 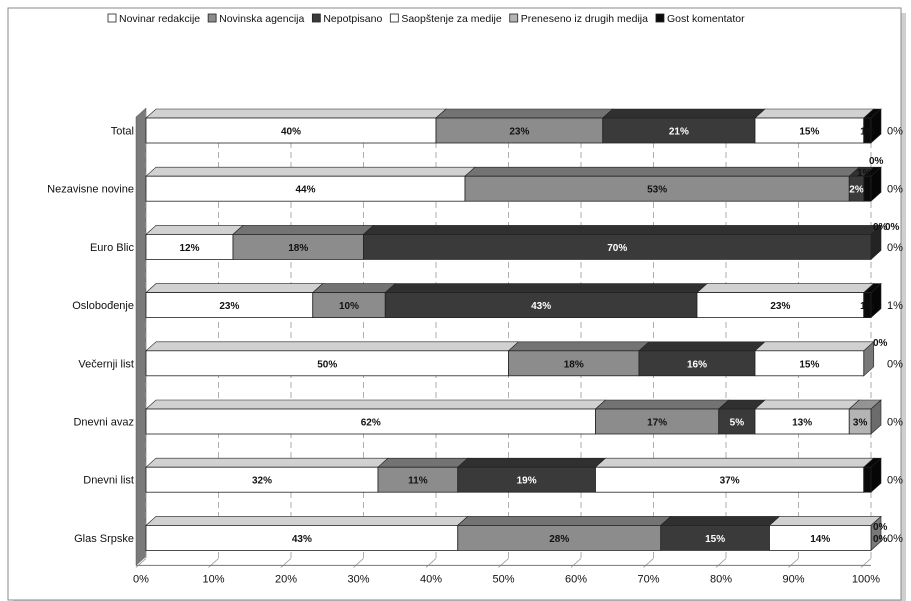 I want to click on x-tick-label: 60%, so click(x=576, y=579).